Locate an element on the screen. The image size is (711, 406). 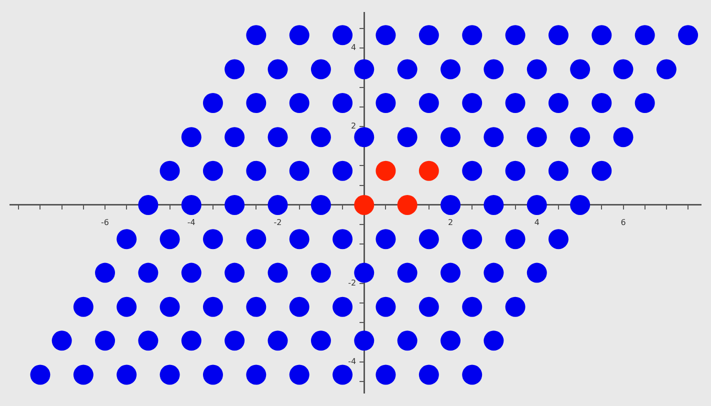
y-tick-label: 2 is located at coordinates (353, 126).